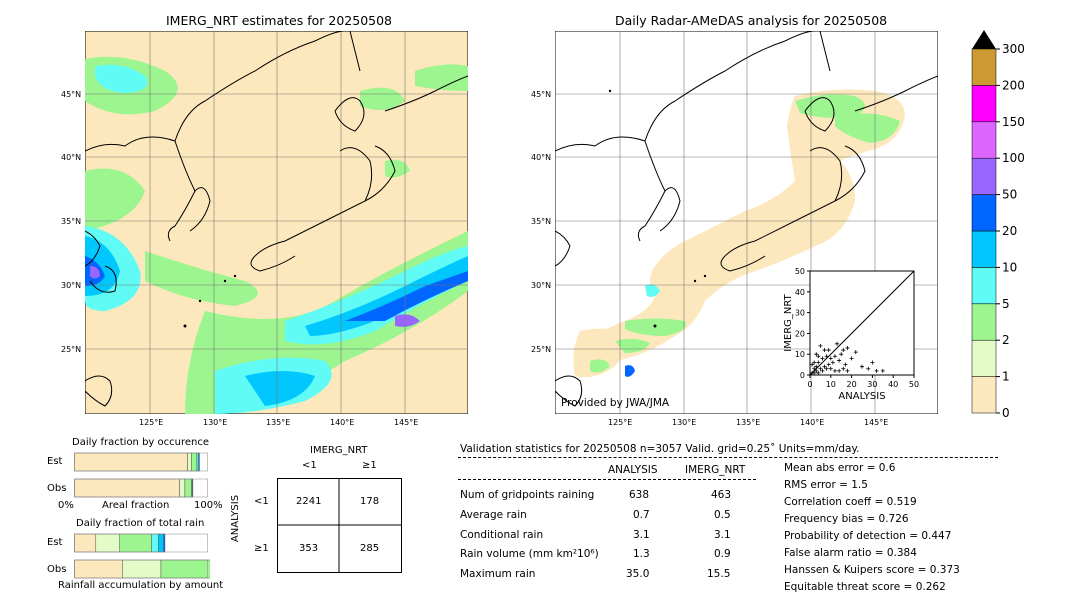  What do you see at coordinates (633, 470) in the screenshot?
I see `stats-col-analysis: ANALYSIS` at bounding box center [633, 470].